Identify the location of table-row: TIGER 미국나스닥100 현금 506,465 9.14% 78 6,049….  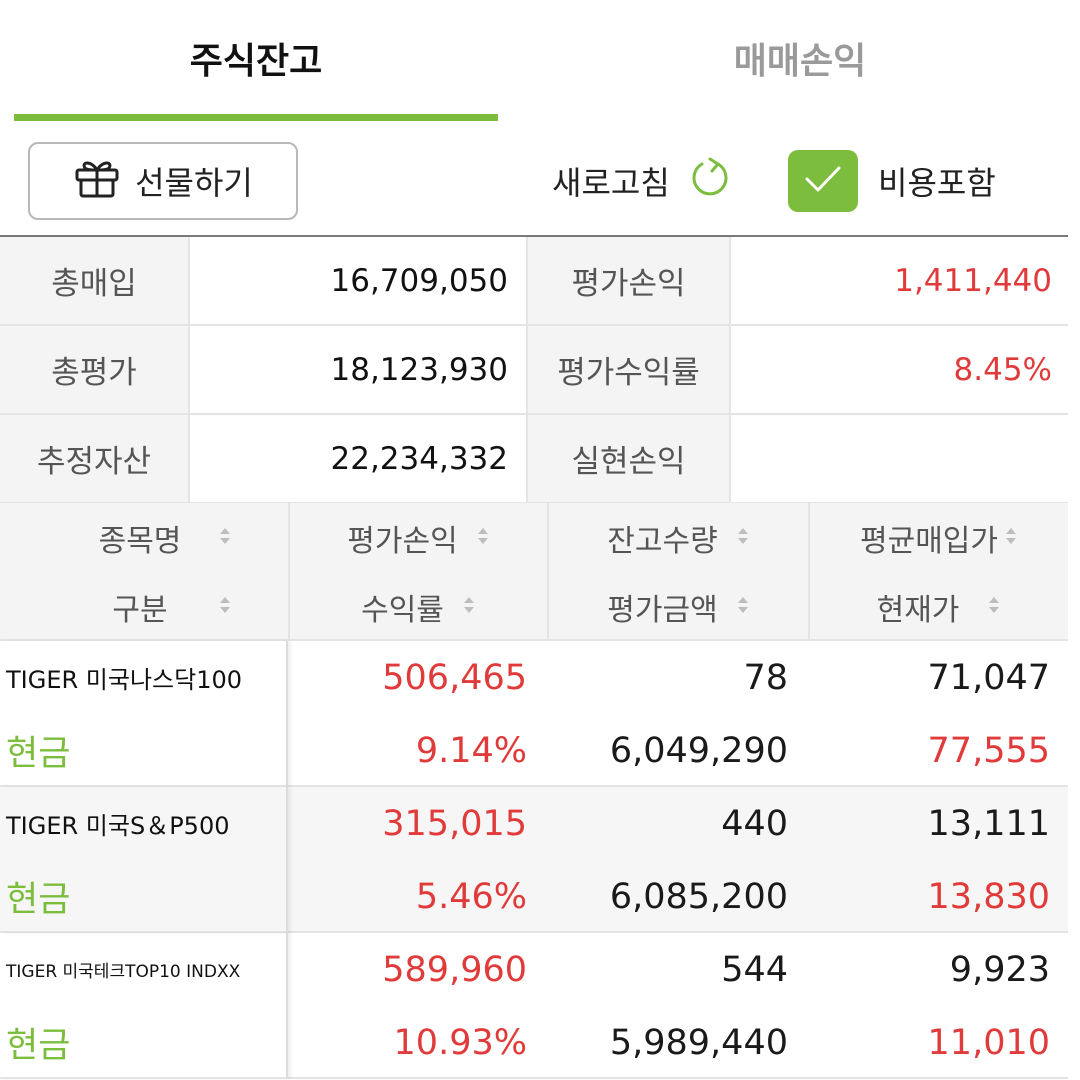
(534, 714).